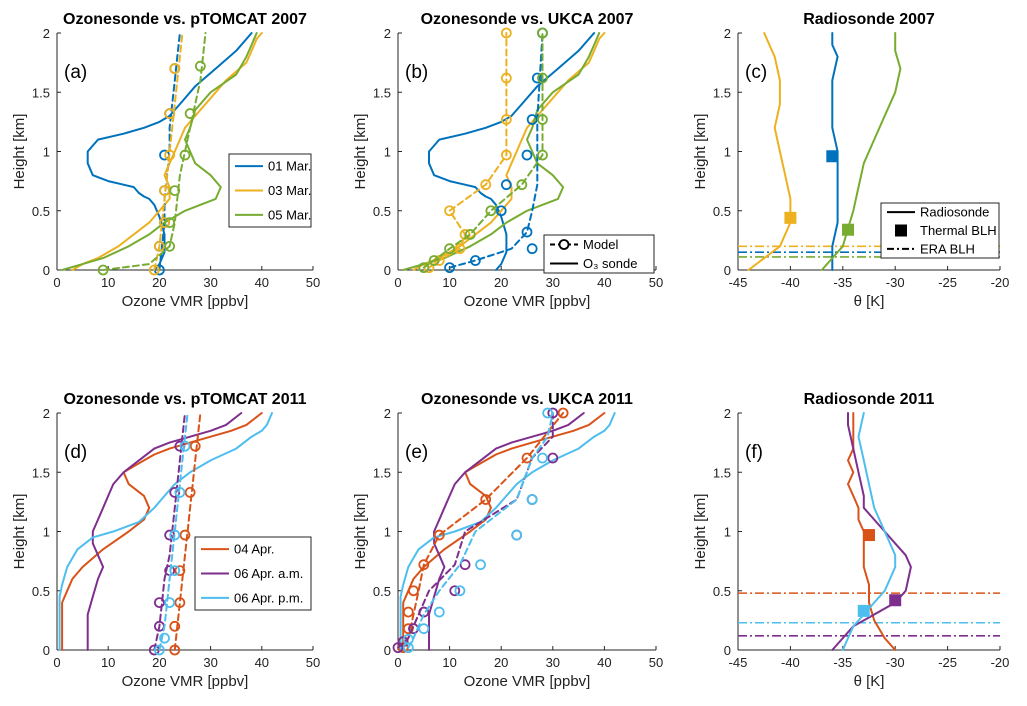 Image resolution: width=1027 pixels, height=706 pixels. Describe the element at coordinates (947, 662) in the screenshot. I see `x-tick-label: -25` at that location.